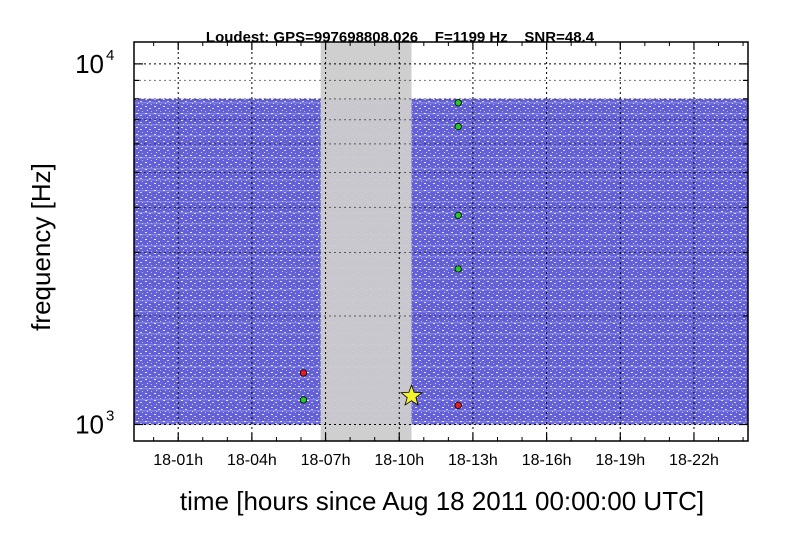 The image size is (788, 533). I want to click on x-tick-label: 18-22h, so click(694, 460).